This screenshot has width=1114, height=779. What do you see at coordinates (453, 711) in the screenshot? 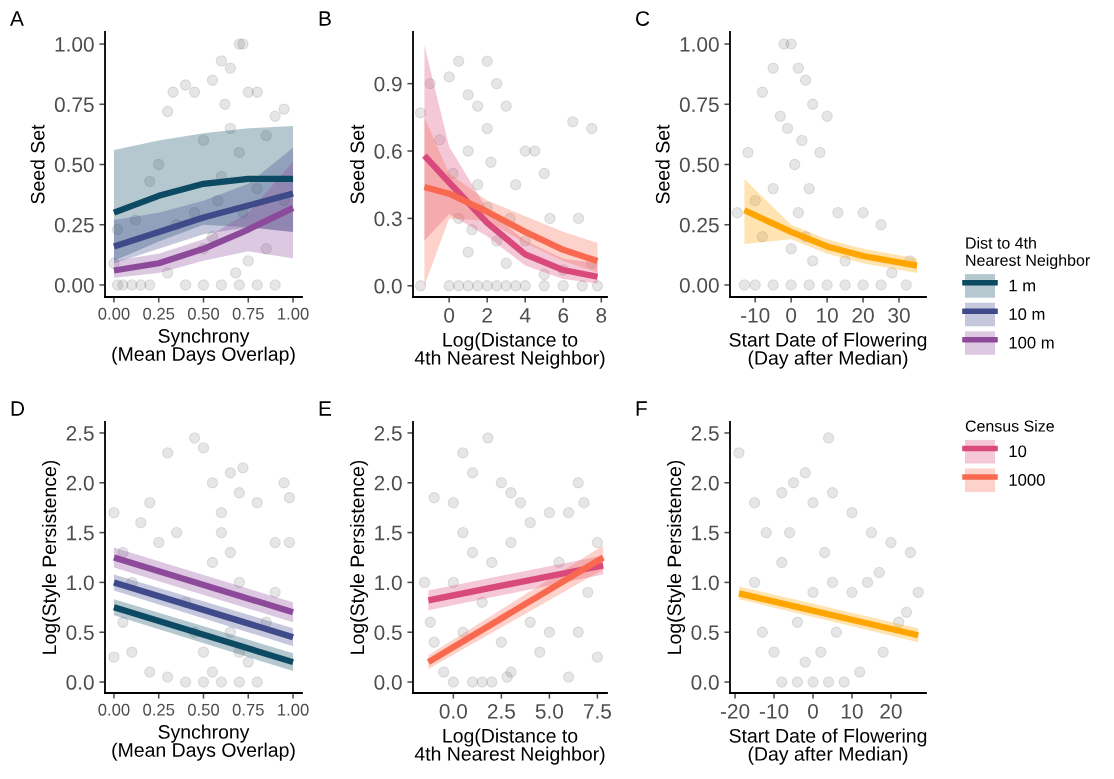
I see `x-tick-label: 0.0` at bounding box center [453, 711].